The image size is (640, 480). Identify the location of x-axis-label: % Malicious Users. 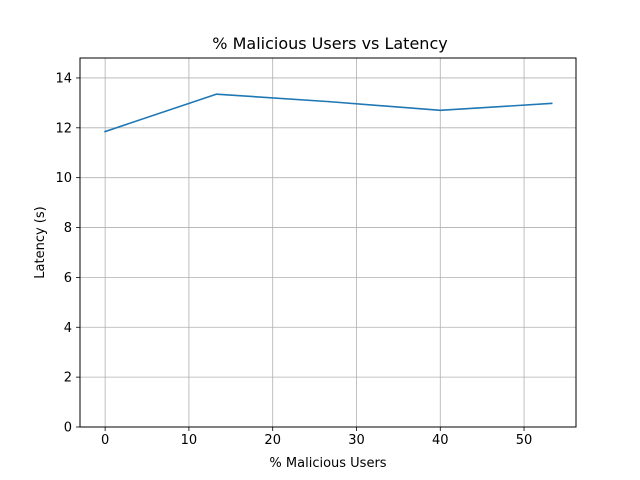
(327, 463).